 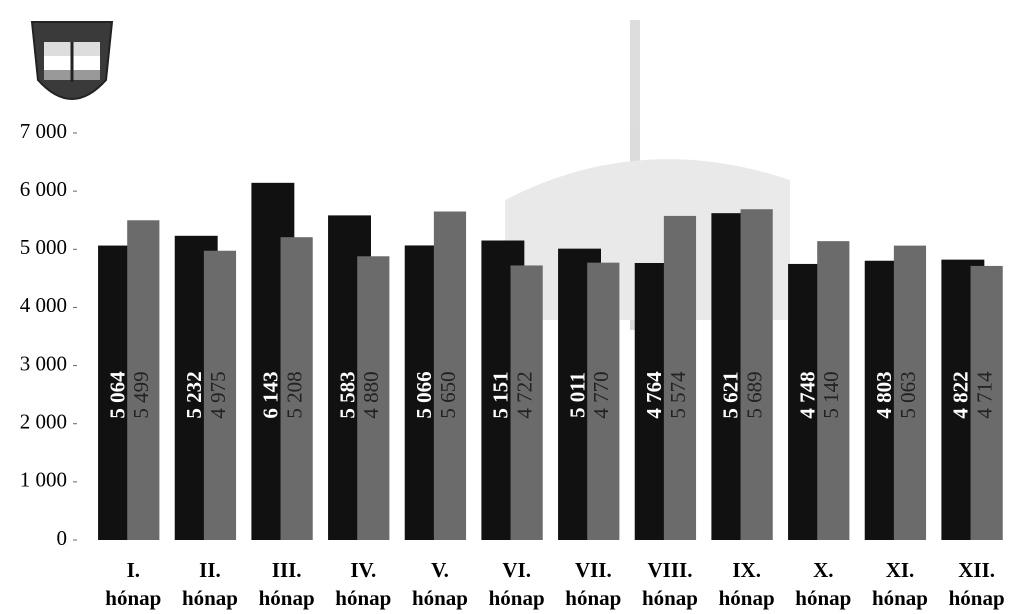 What do you see at coordinates (117, 395) in the screenshot?
I see `value-label: 5 064` at bounding box center [117, 395].